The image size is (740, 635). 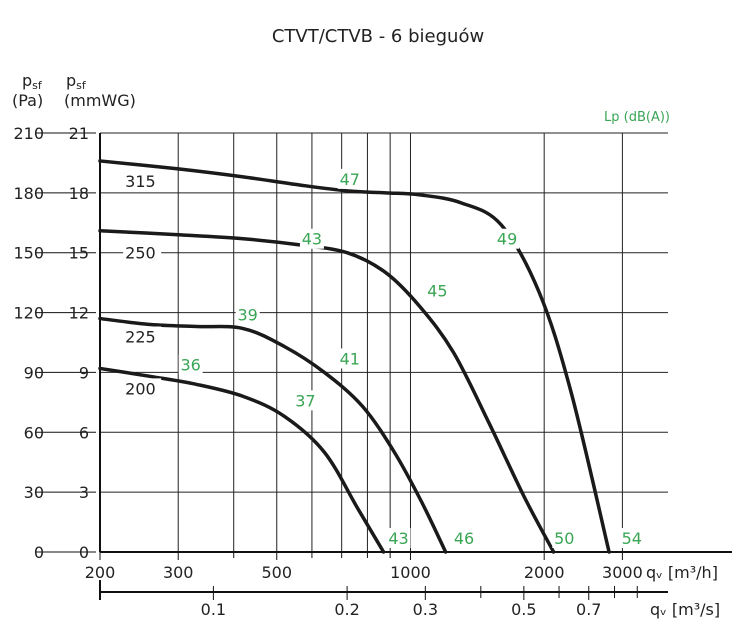 I want to click on x-tick-label-m3h: 200, so click(x=100, y=572).